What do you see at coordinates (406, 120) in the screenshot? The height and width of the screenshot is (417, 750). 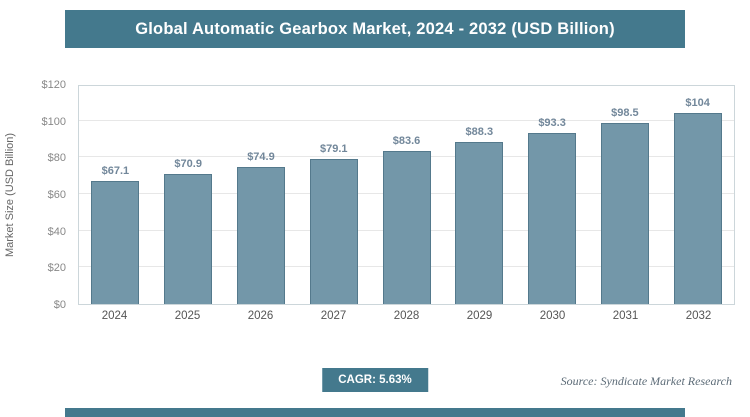 I see `gridline` at bounding box center [406, 120].